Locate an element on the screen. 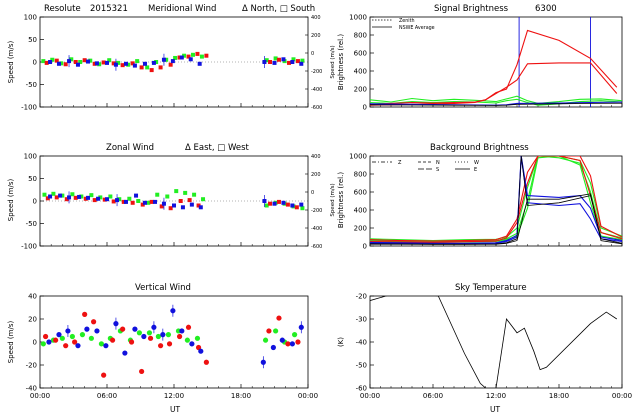 This screenshot has width=640, height=420. legend-label-z: Z is located at coordinates (400, 163).